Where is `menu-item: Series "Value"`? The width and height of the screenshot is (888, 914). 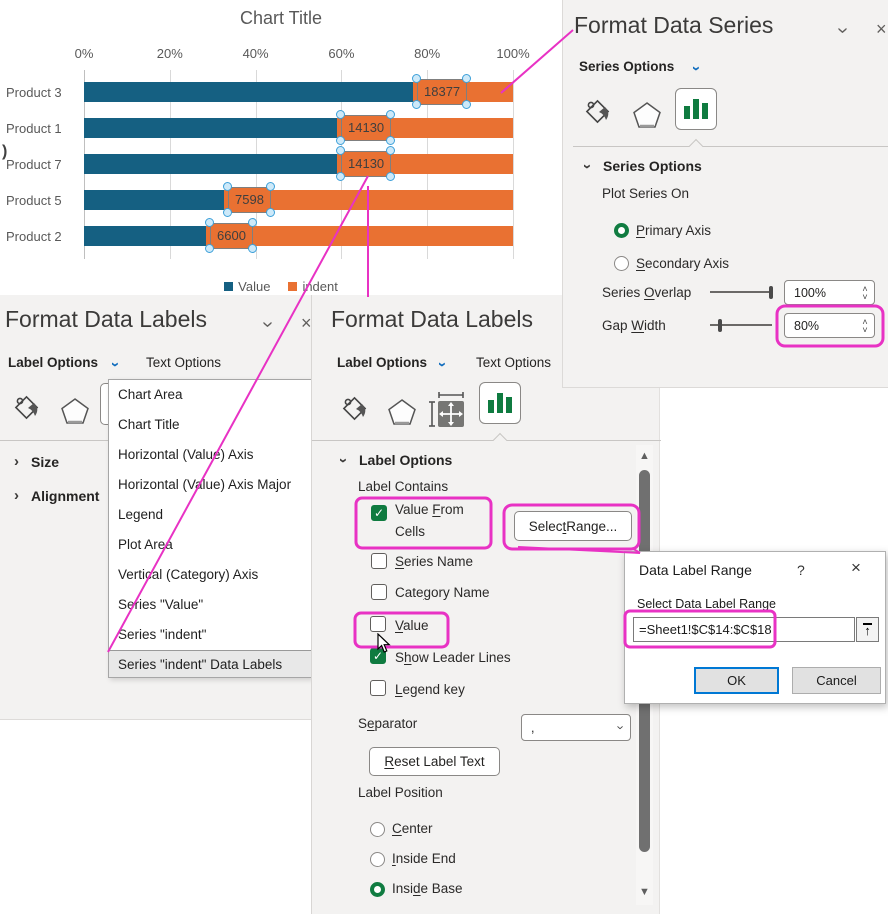 menu-item: Series "Value" is located at coordinates (161, 604).